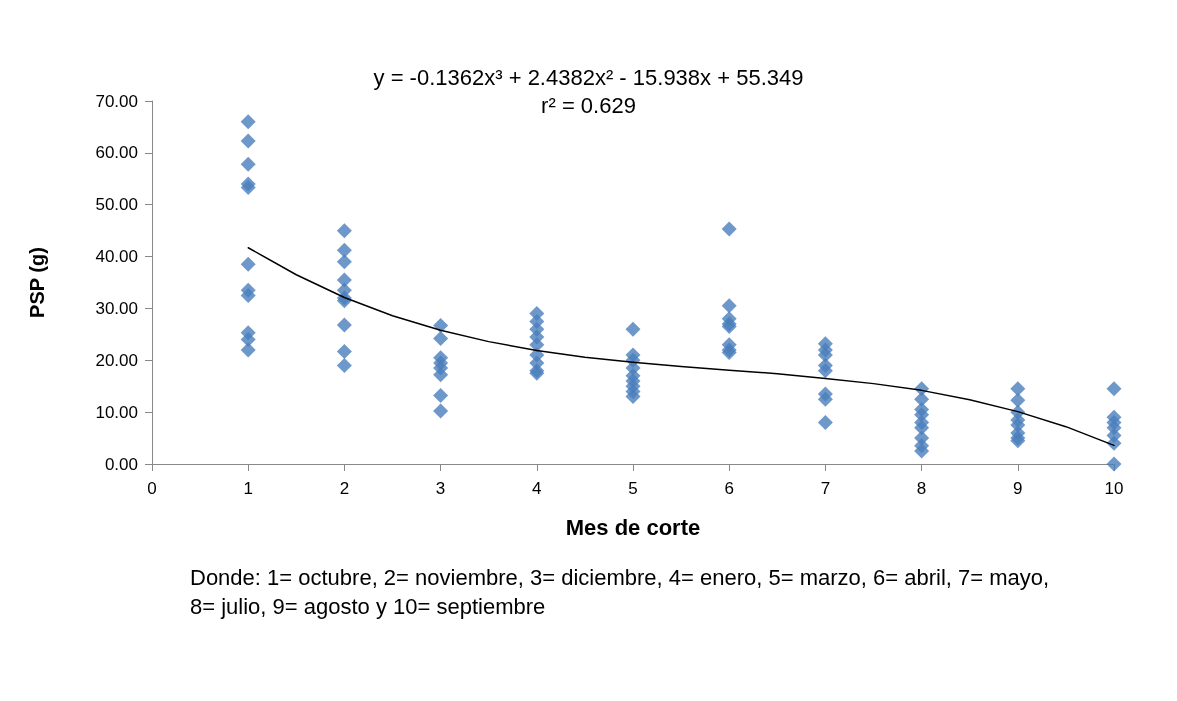 This screenshot has width=1177, height=701. What do you see at coordinates (116, 308) in the screenshot?
I see `y-tick-label: 30.00` at bounding box center [116, 308].